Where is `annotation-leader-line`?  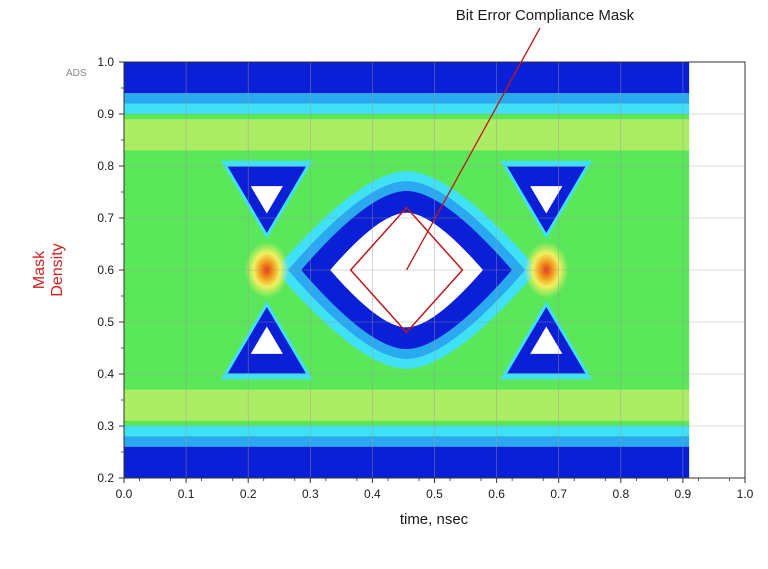 annotation-leader-line is located at coordinates (473, 149).